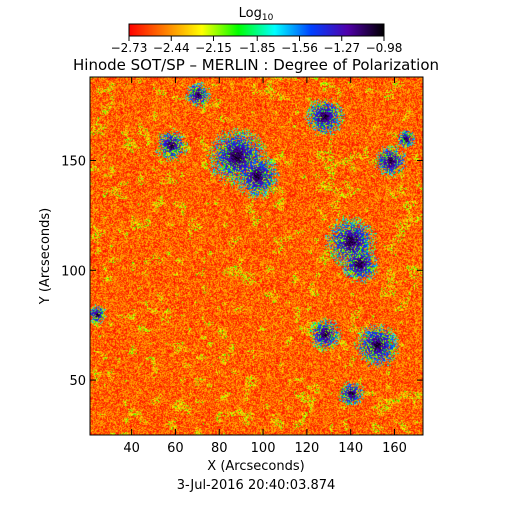  Describe the element at coordinates (219, 448) in the screenshot. I see `x-tick-label: 80` at that location.